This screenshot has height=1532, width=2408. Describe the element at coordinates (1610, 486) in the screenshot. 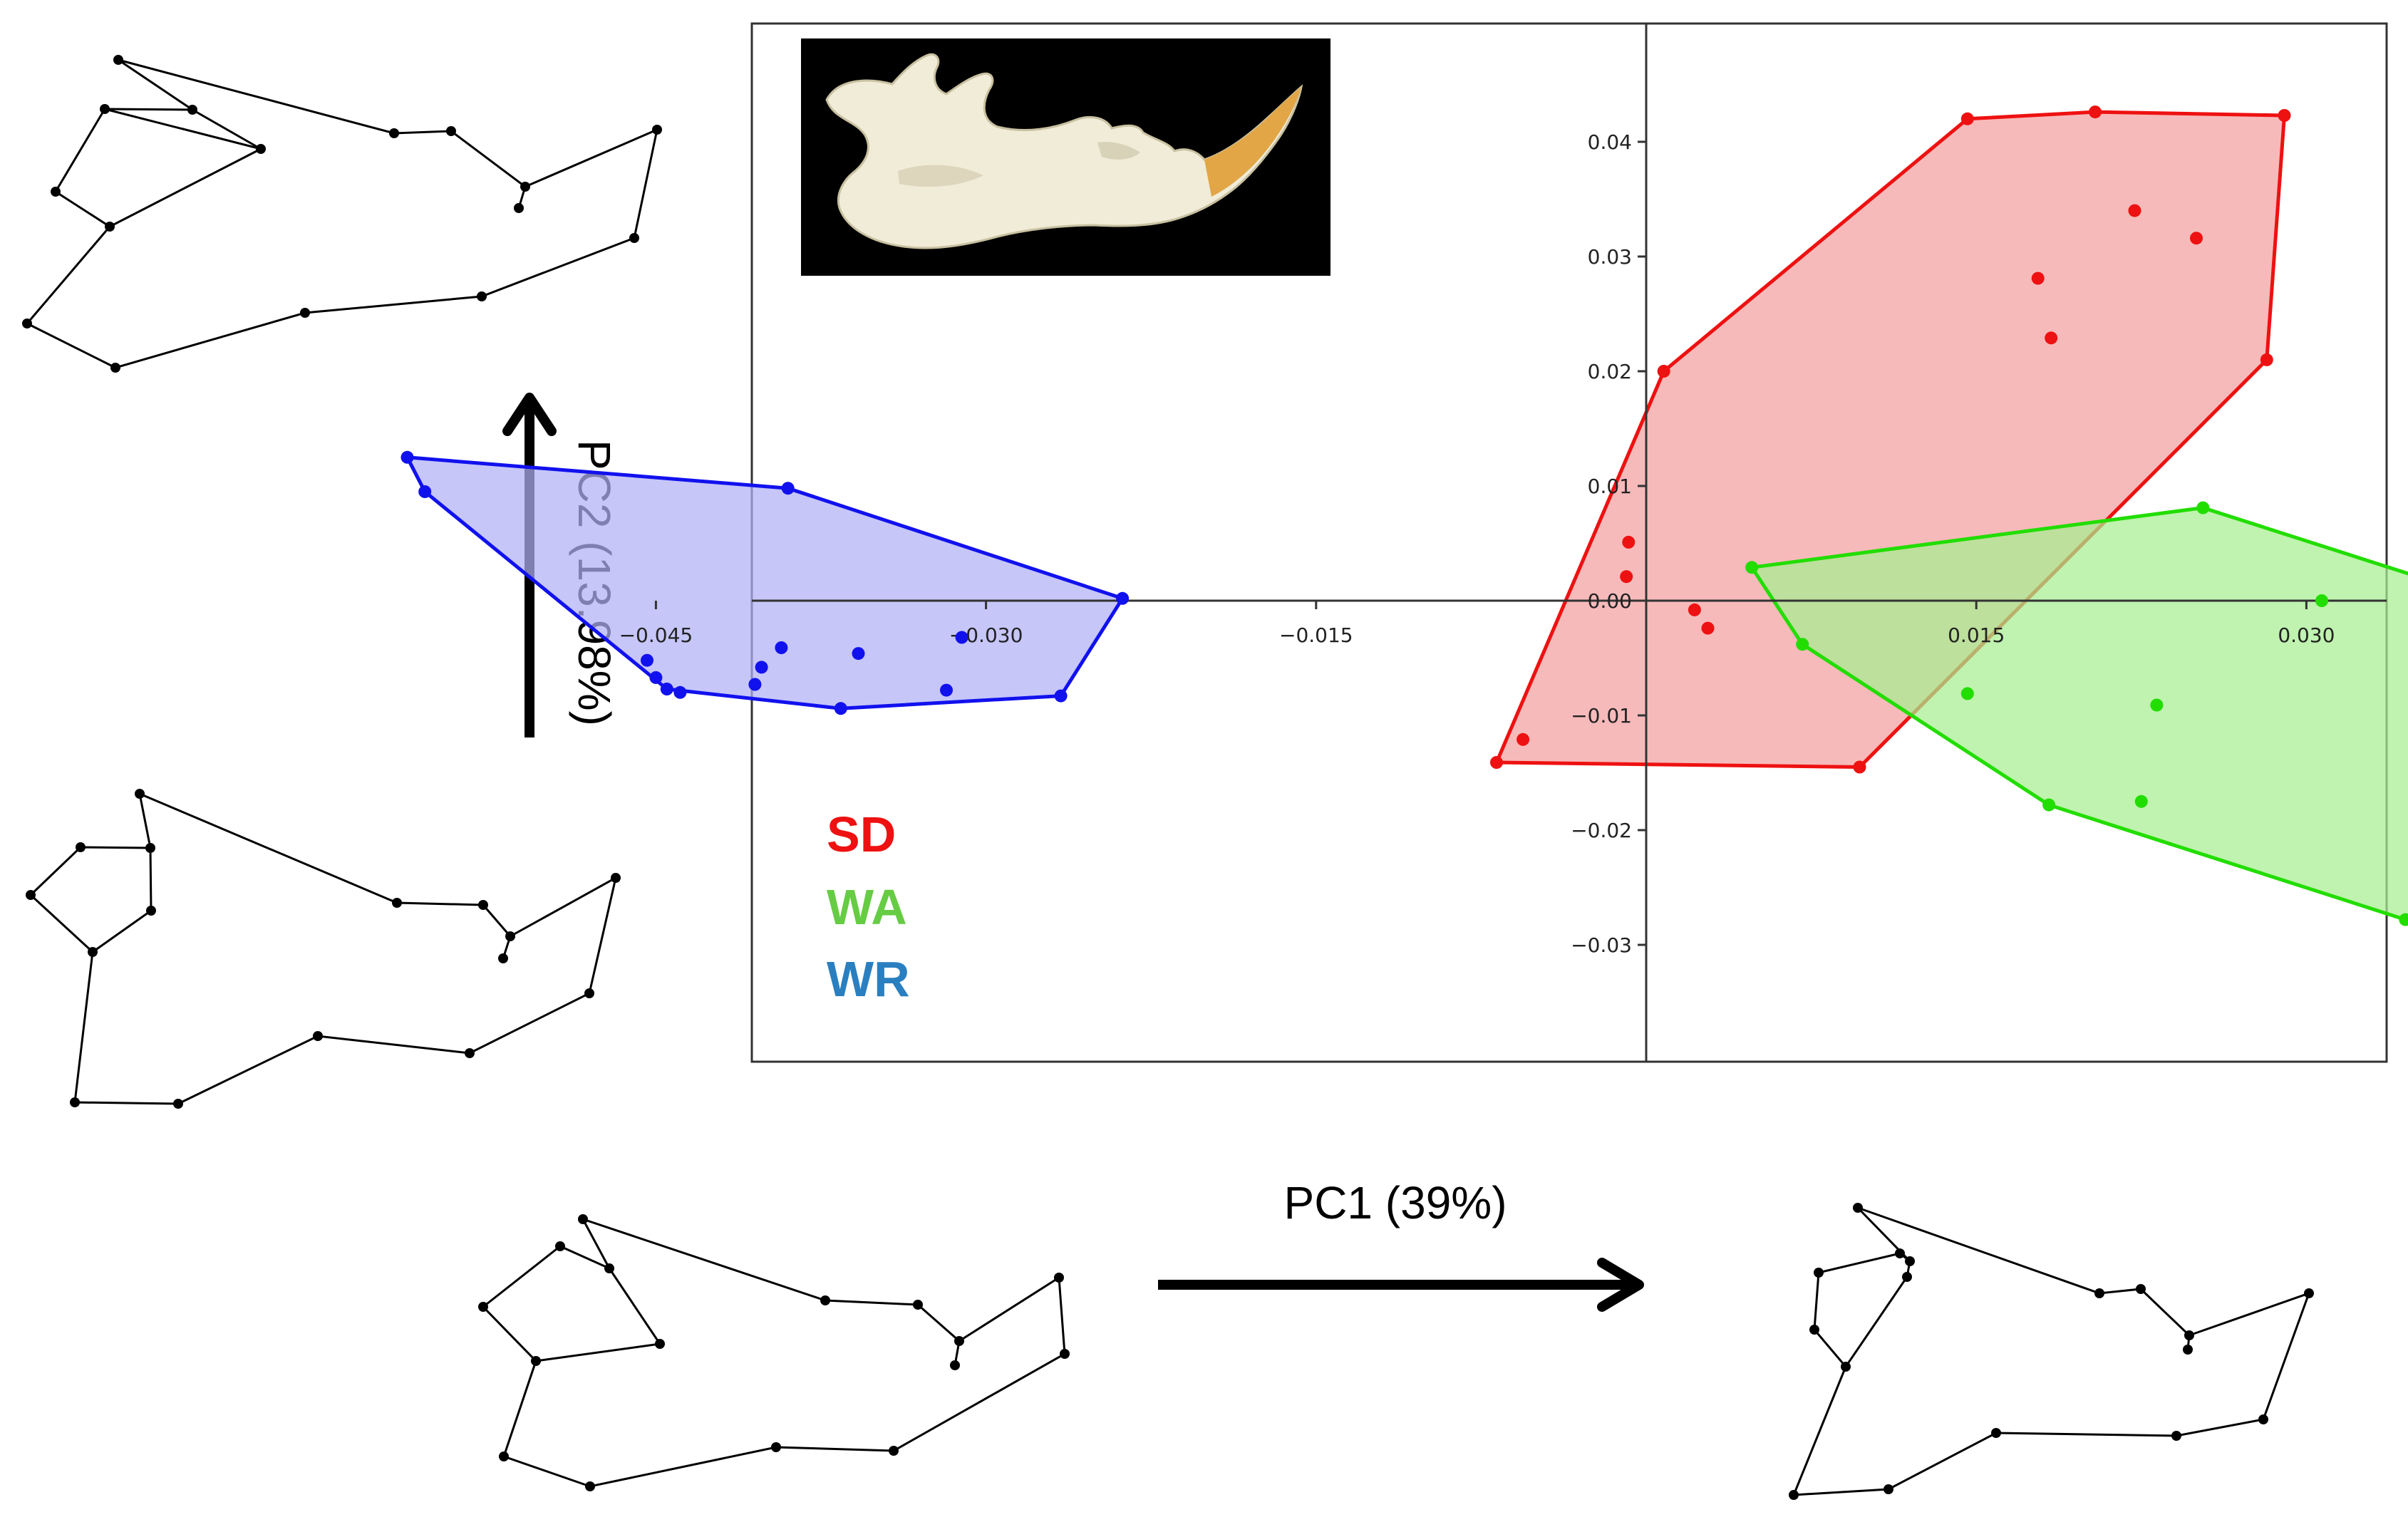

I see `y-tick-label: 0.01` at that location.